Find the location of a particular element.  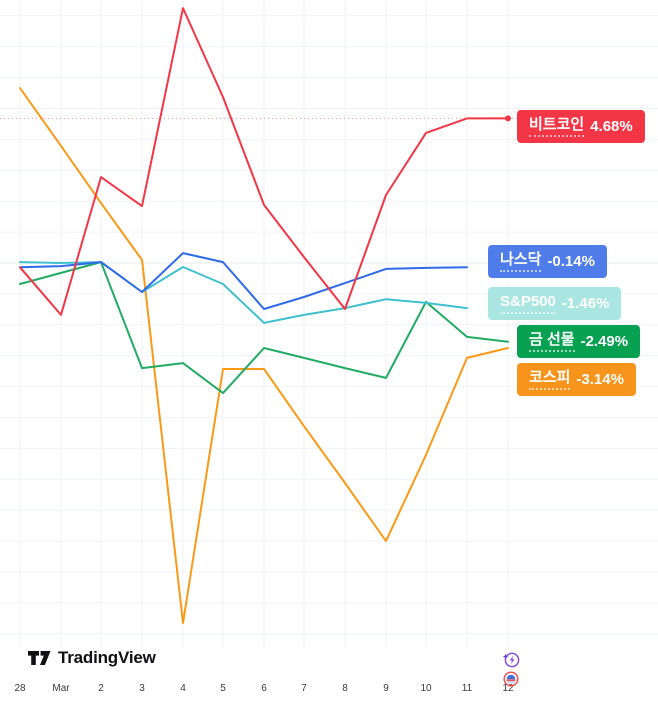

series-value-kospi: -3.14% is located at coordinates (600, 379).